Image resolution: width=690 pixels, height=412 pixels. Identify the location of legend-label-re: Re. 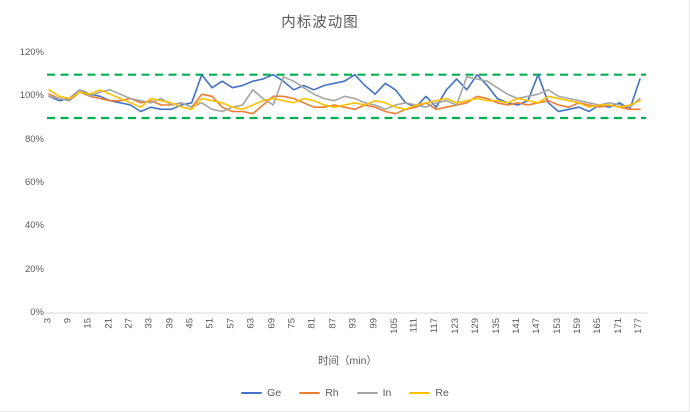
(442, 393).